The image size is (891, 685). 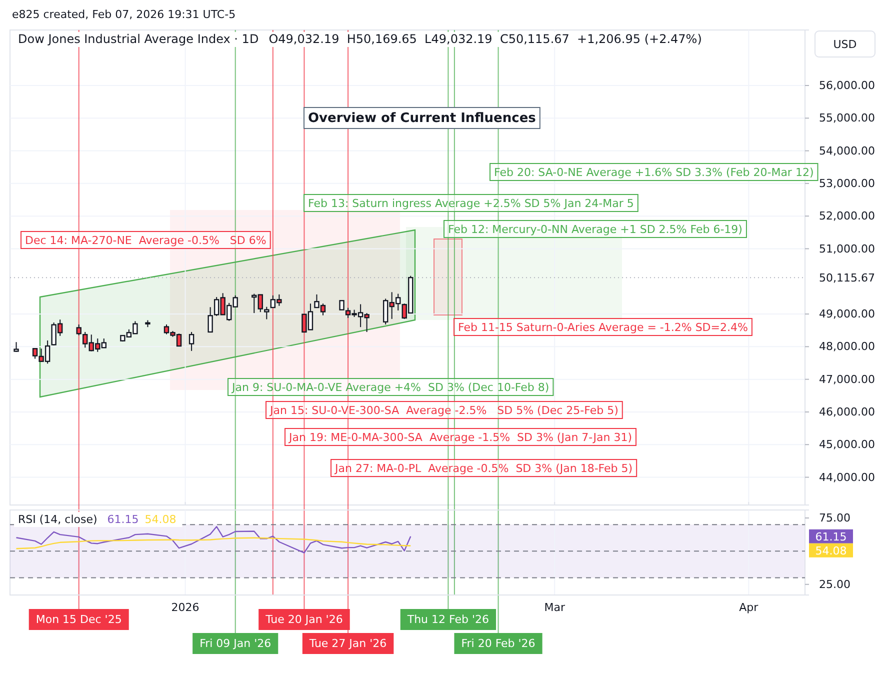 What do you see at coordinates (847, 151) in the screenshot?
I see `y-tick-label: 54,000.00` at bounding box center [847, 151].